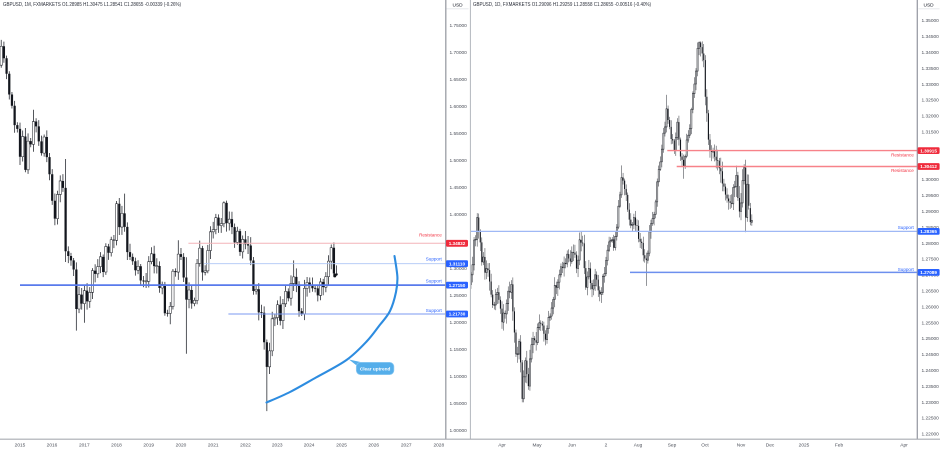 Image resolution: width=940 pixels, height=449 pixels. What do you see at coordinates (931, 355) in the screenshot?
I see `svg-text: 1.24500` at bounding box center [931, 355].